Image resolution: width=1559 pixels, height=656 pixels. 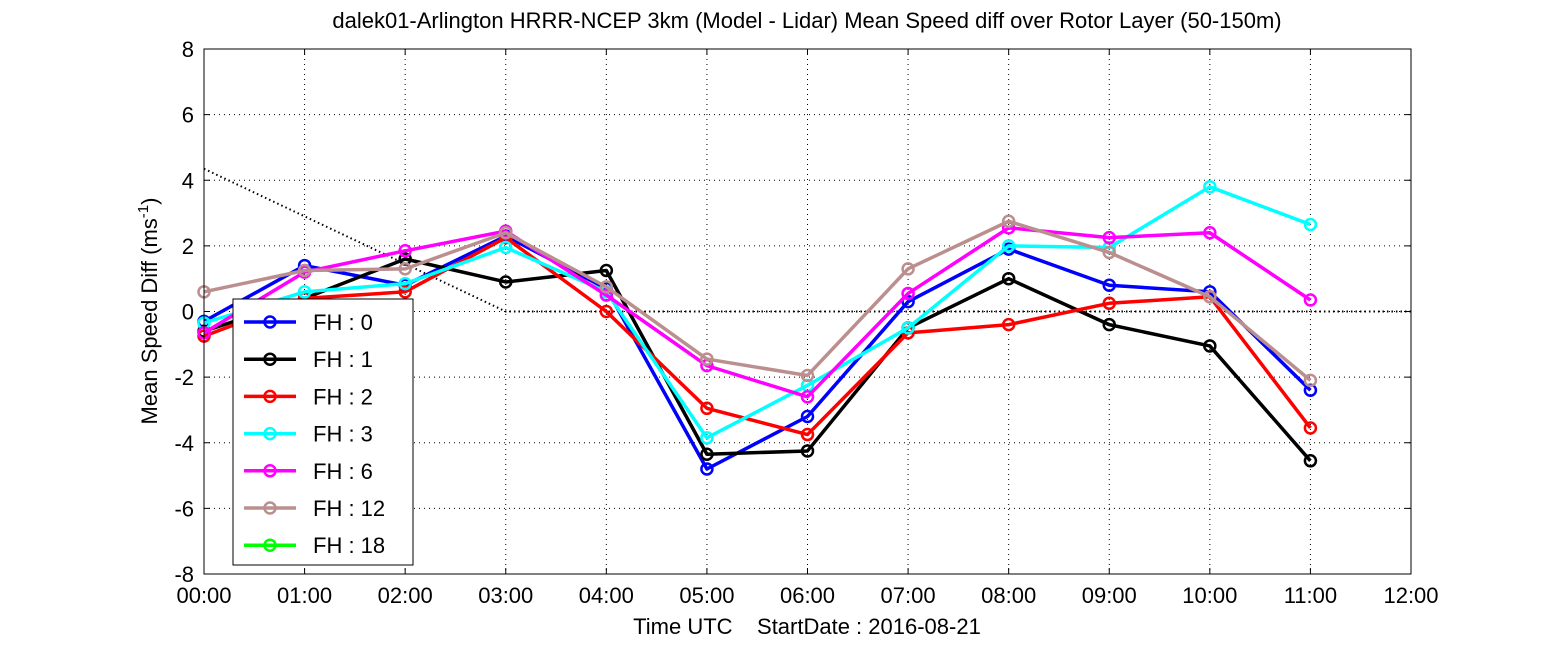 I want to click on legend-label: FH : 6, so click(x=343, y=471).